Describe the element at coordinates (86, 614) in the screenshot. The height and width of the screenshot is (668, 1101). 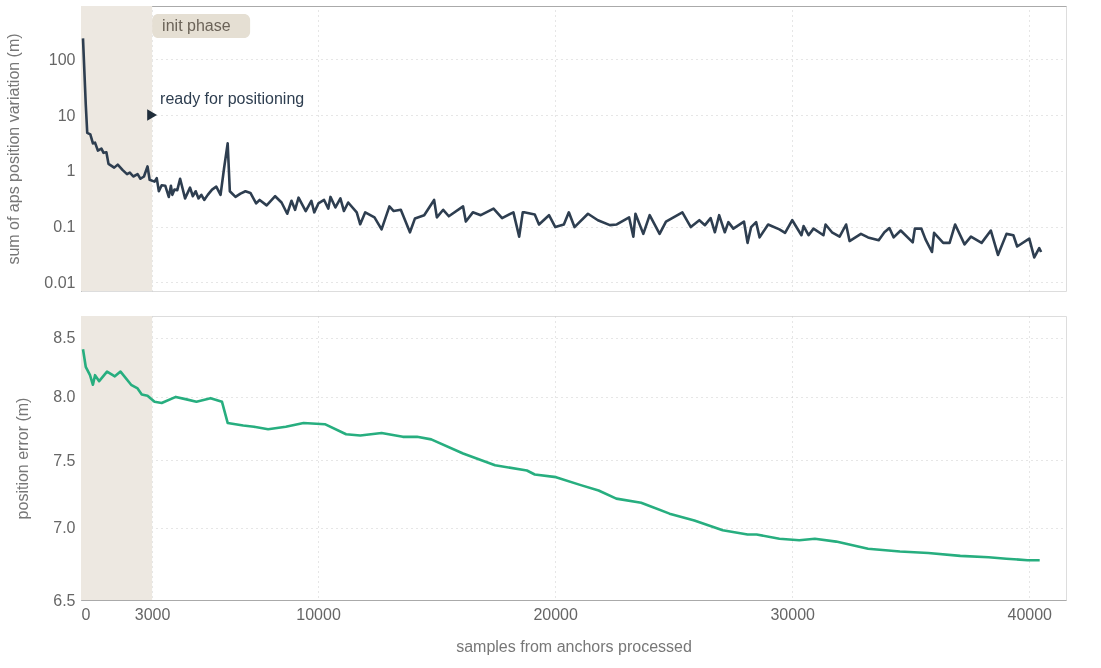
I see `x-tick-label: 0` at that location.